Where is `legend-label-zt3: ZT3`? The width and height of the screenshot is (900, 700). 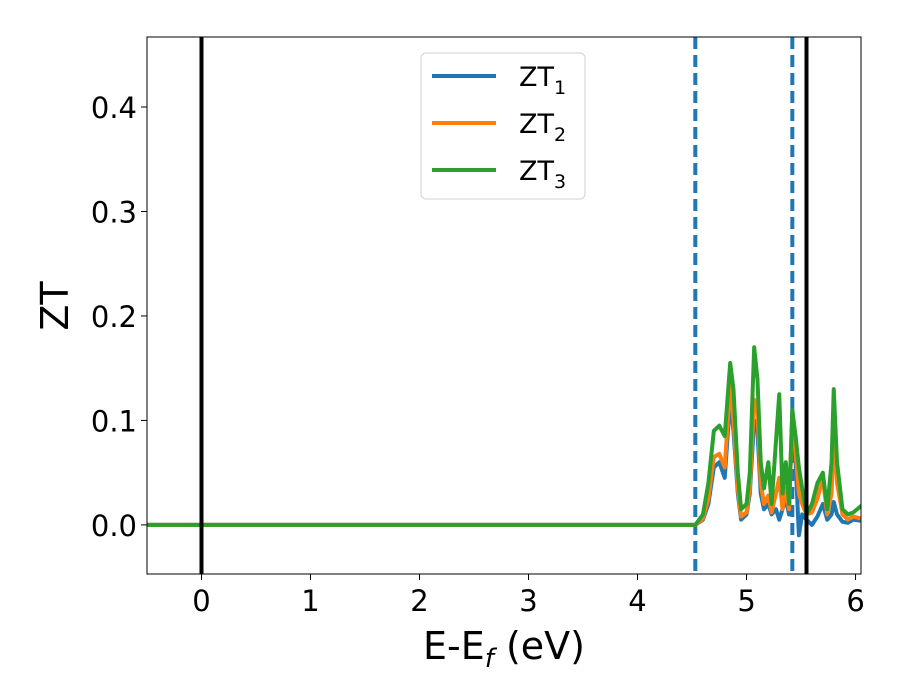
legend-label-zt3: ZT3 is located at coordinates (542, 174).